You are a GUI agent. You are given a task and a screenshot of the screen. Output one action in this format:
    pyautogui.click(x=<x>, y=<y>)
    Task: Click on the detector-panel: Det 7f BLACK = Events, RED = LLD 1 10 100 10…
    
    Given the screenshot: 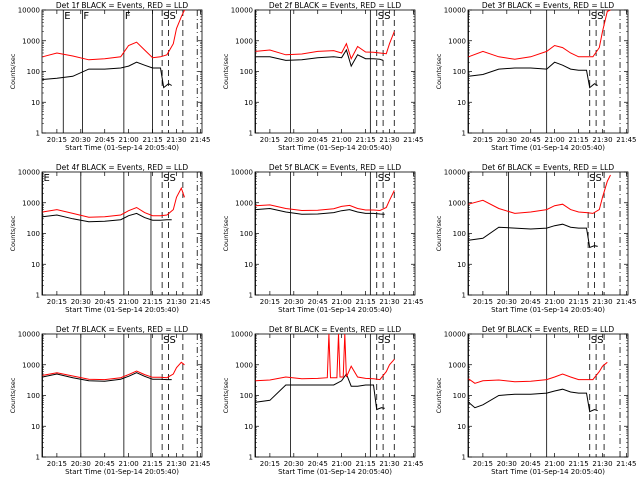 What is the action you would take?
    pyautogui.click(x=109, y=400)
    